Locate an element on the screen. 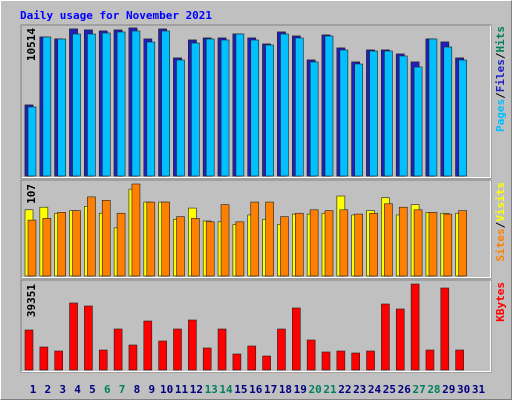 Image resolution: width=512 pixels, height=400 pixels. x-tick-label: 29 is located at coordinates (448, 389).